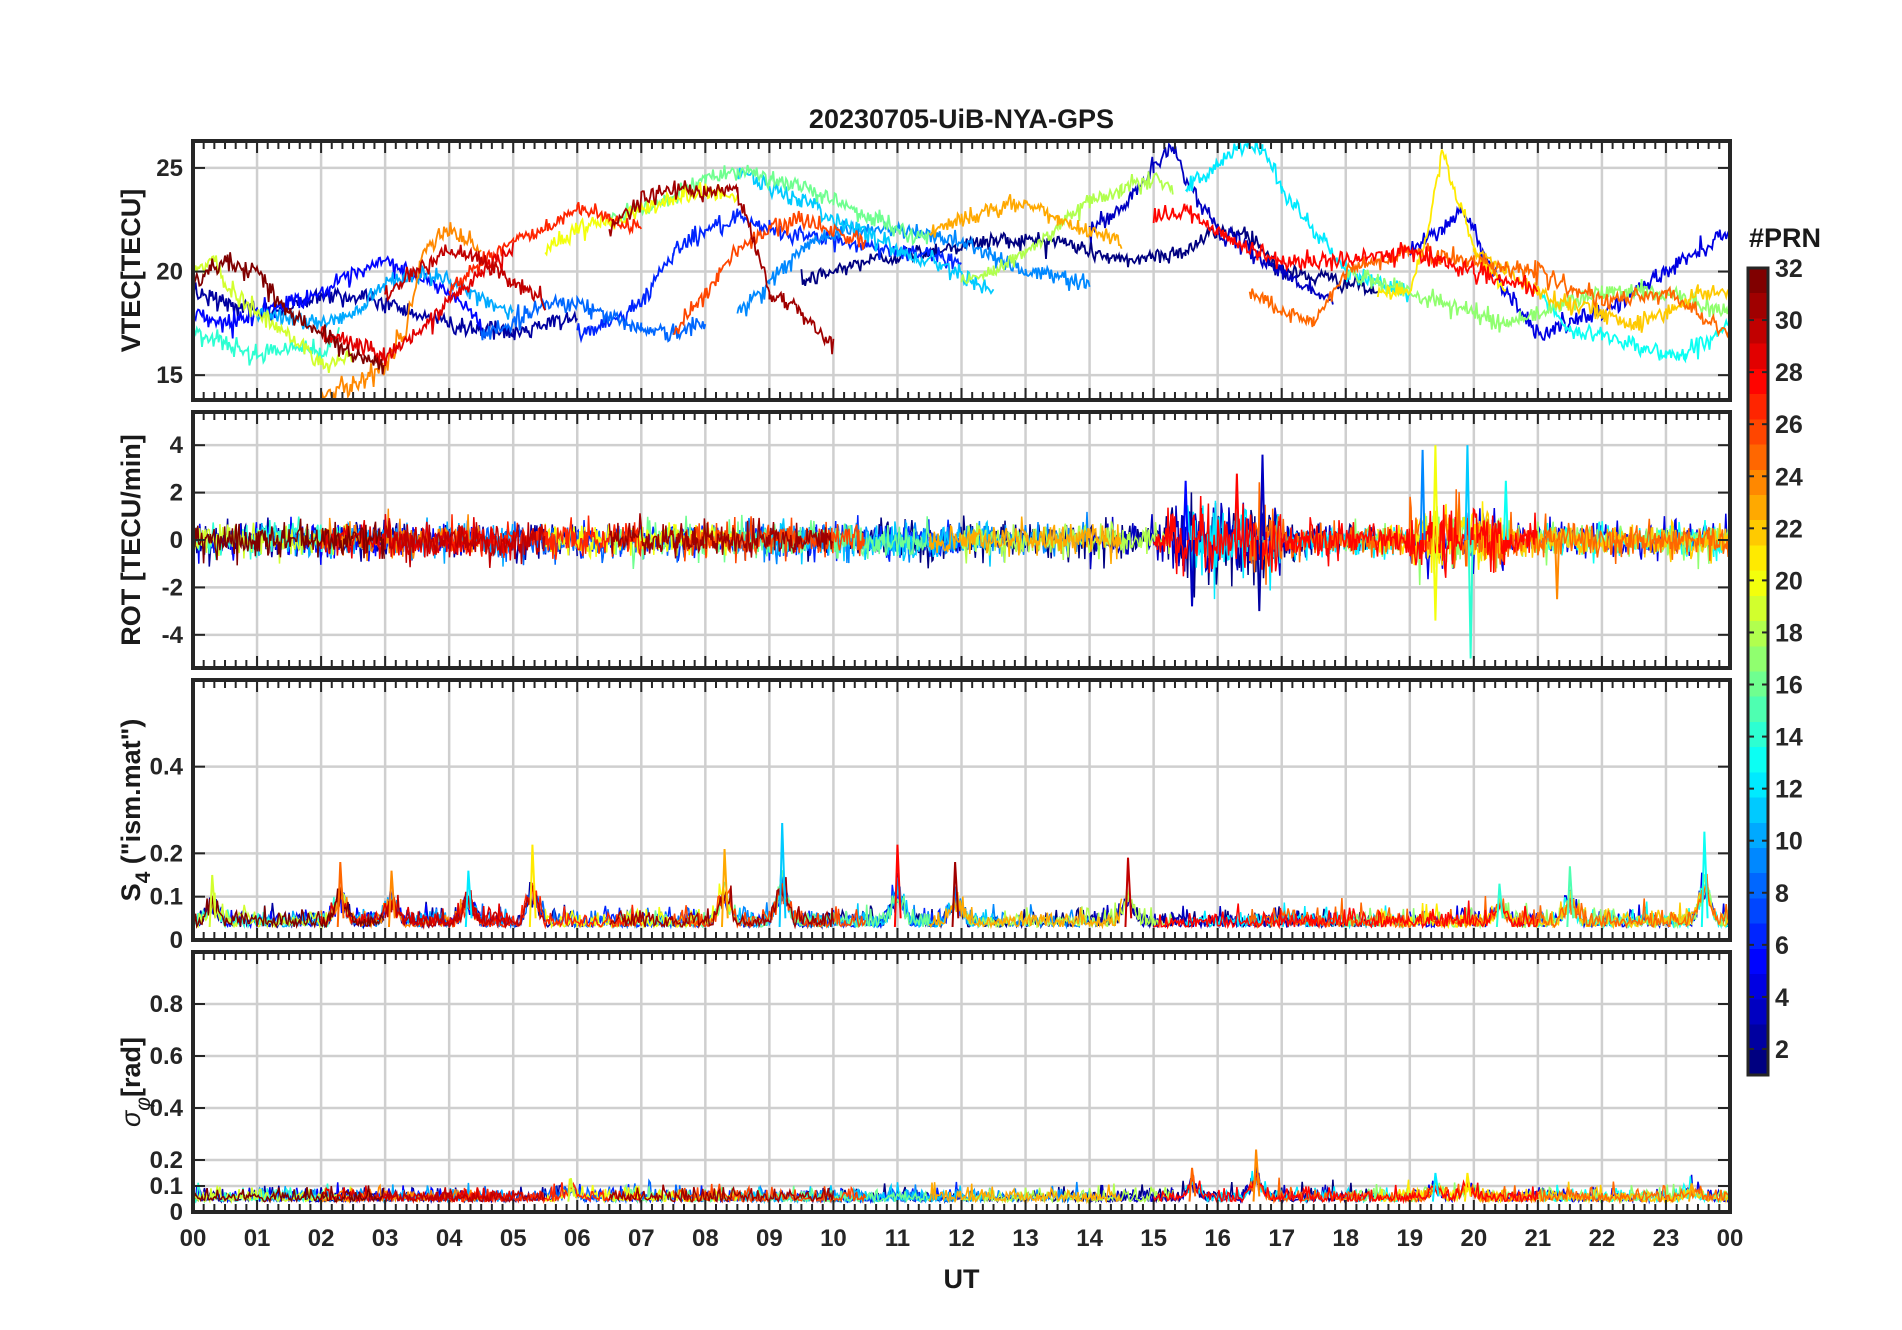  What do you see at coordinates (131, 795) in the screenshot?
I see `y-axis-label-rest: ("ism.mat")` at bounding box center [131, 795].